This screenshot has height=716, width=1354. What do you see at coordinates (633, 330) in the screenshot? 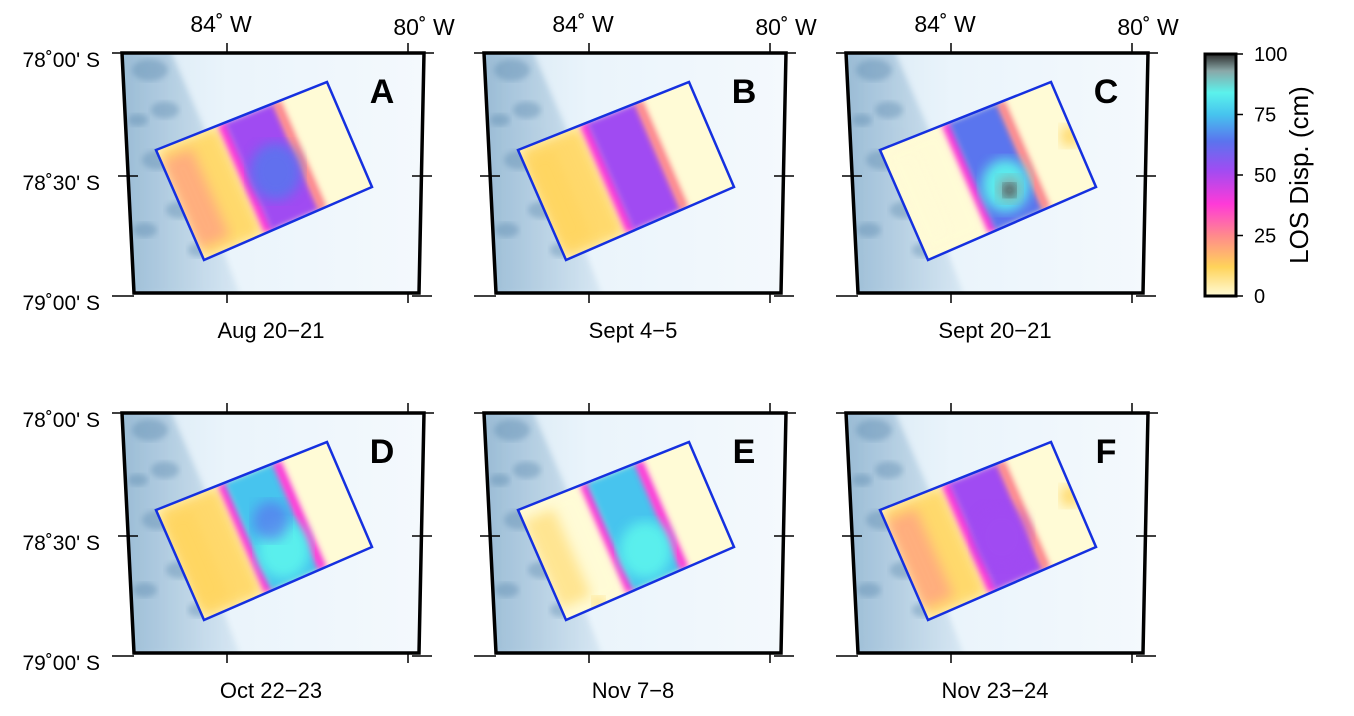
I see `panel-date: Sept 4−5` at bounding box center [633, 330].